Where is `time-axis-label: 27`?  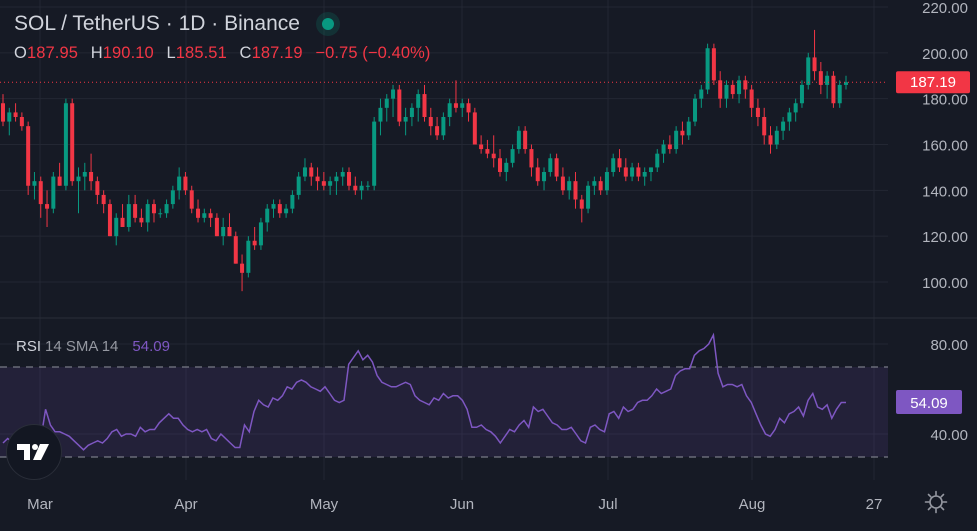
time-axis-label: 27 is located at coordinates (874, 504).